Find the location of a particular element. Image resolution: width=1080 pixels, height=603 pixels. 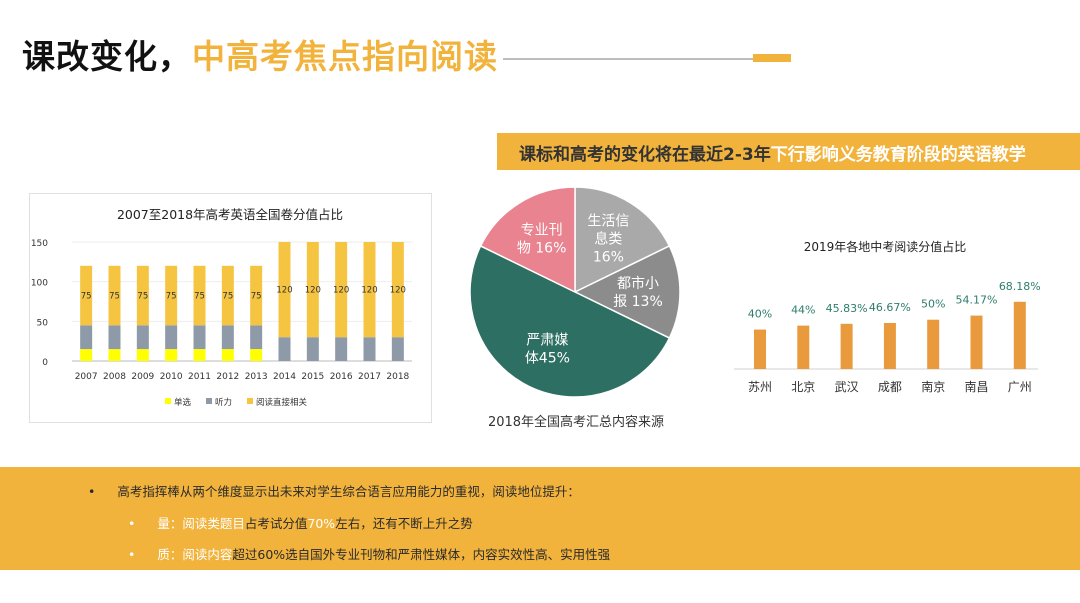

x-tick-label: 2018 is located at coordinates (397, 377).